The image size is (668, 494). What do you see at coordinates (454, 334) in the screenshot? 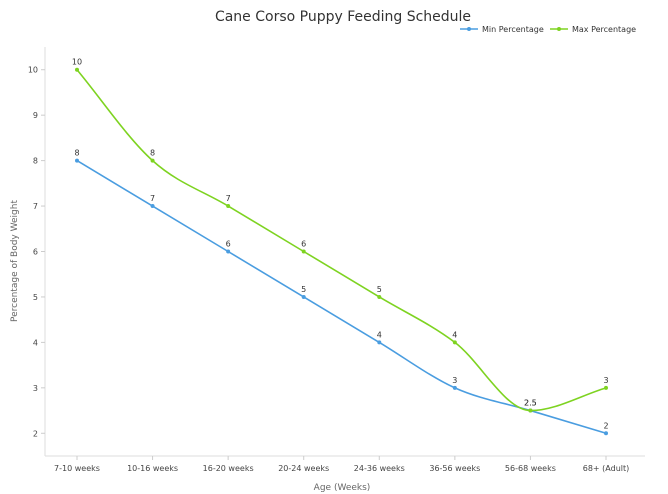
I see `data-label-max-percentage: 4` at bounding box center [454, 334].